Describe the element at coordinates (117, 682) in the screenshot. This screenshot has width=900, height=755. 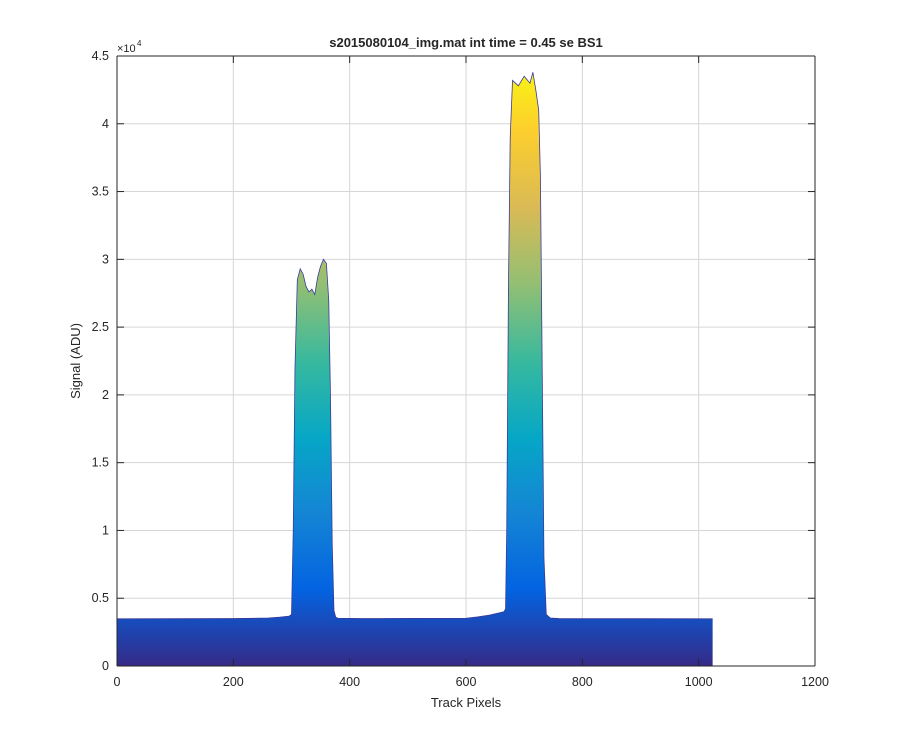
I see `x-tick-label: 0` at that location.